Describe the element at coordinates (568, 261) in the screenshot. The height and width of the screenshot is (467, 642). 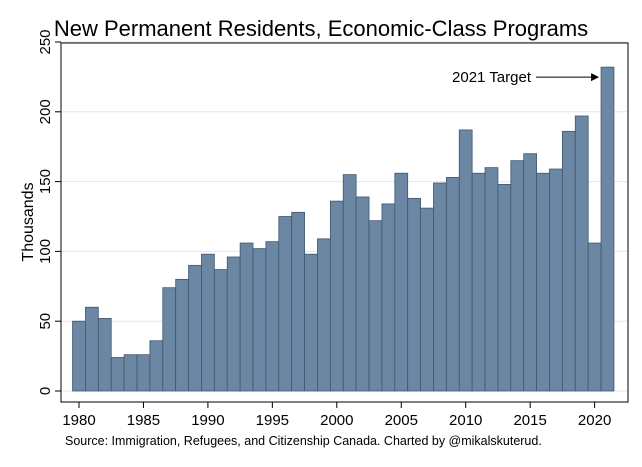
I see `bar-2018` at that location.